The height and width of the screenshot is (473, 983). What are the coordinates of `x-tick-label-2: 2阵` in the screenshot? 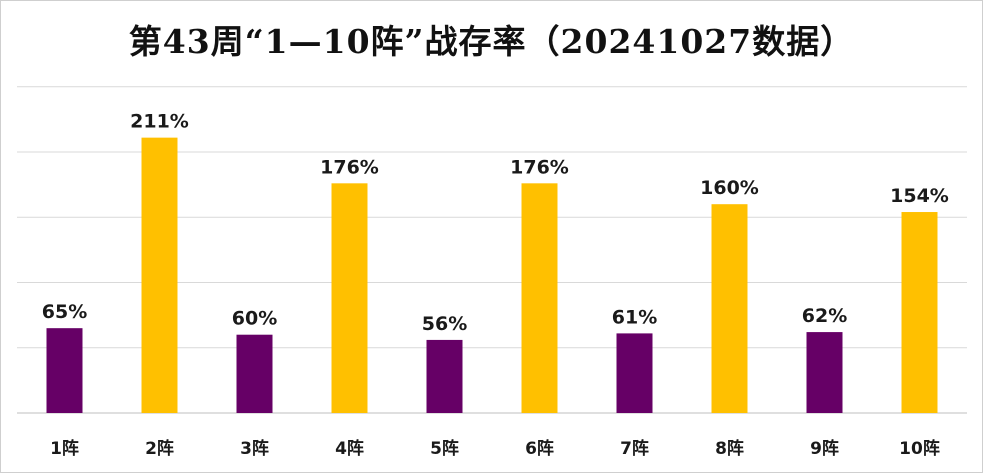 It's located at (159, 448).